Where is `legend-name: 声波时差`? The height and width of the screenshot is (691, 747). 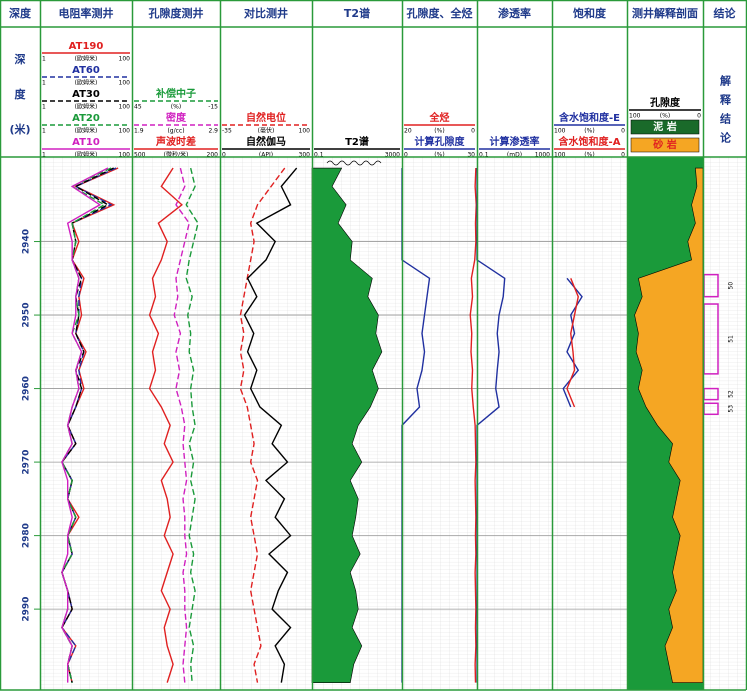 legend-name: 声波时差 is located at coordinates (175, 141).